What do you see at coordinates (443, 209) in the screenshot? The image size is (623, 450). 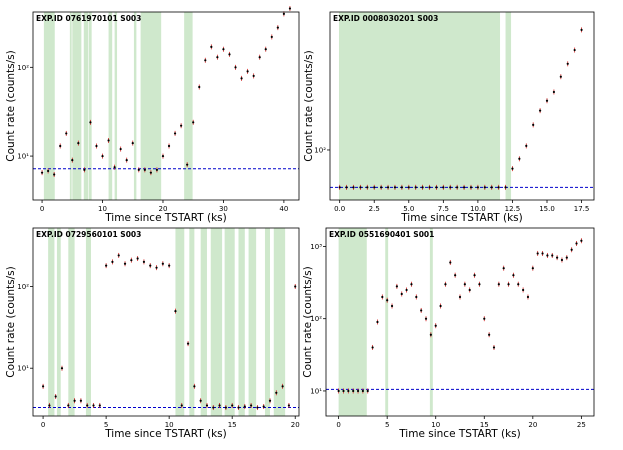 I see `x-tick-label: 7.5` at bounding box center [443, 209].